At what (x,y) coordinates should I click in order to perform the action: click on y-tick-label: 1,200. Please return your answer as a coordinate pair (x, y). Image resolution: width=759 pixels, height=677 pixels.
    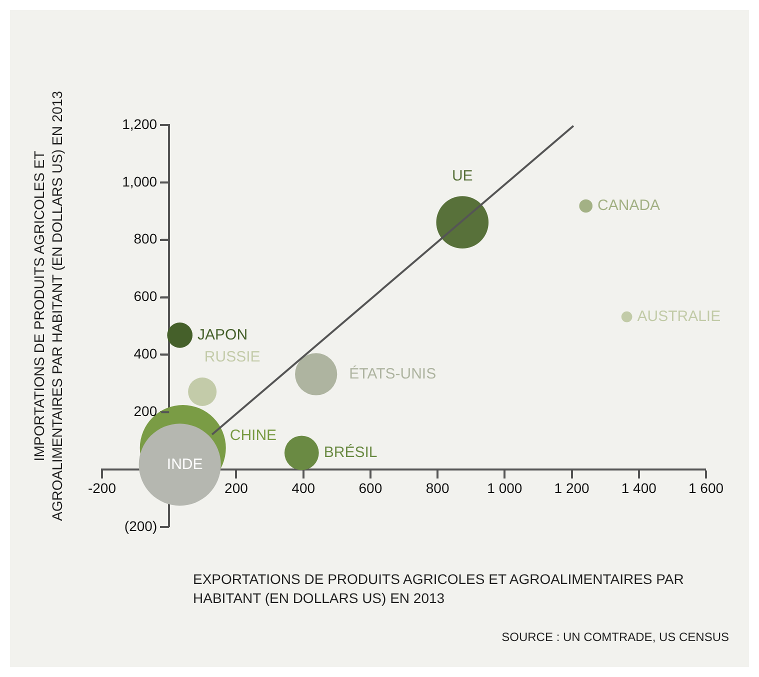
    Looking at the image, I should click on (140, 124).